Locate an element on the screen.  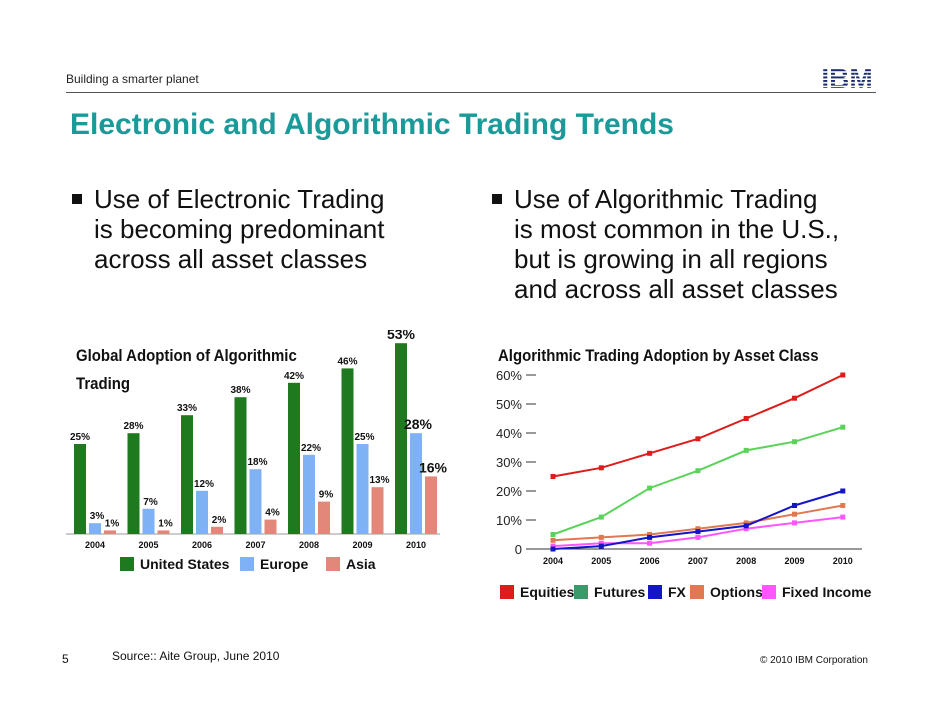
bar-europe-2007 is located at coordinates (255, 501).